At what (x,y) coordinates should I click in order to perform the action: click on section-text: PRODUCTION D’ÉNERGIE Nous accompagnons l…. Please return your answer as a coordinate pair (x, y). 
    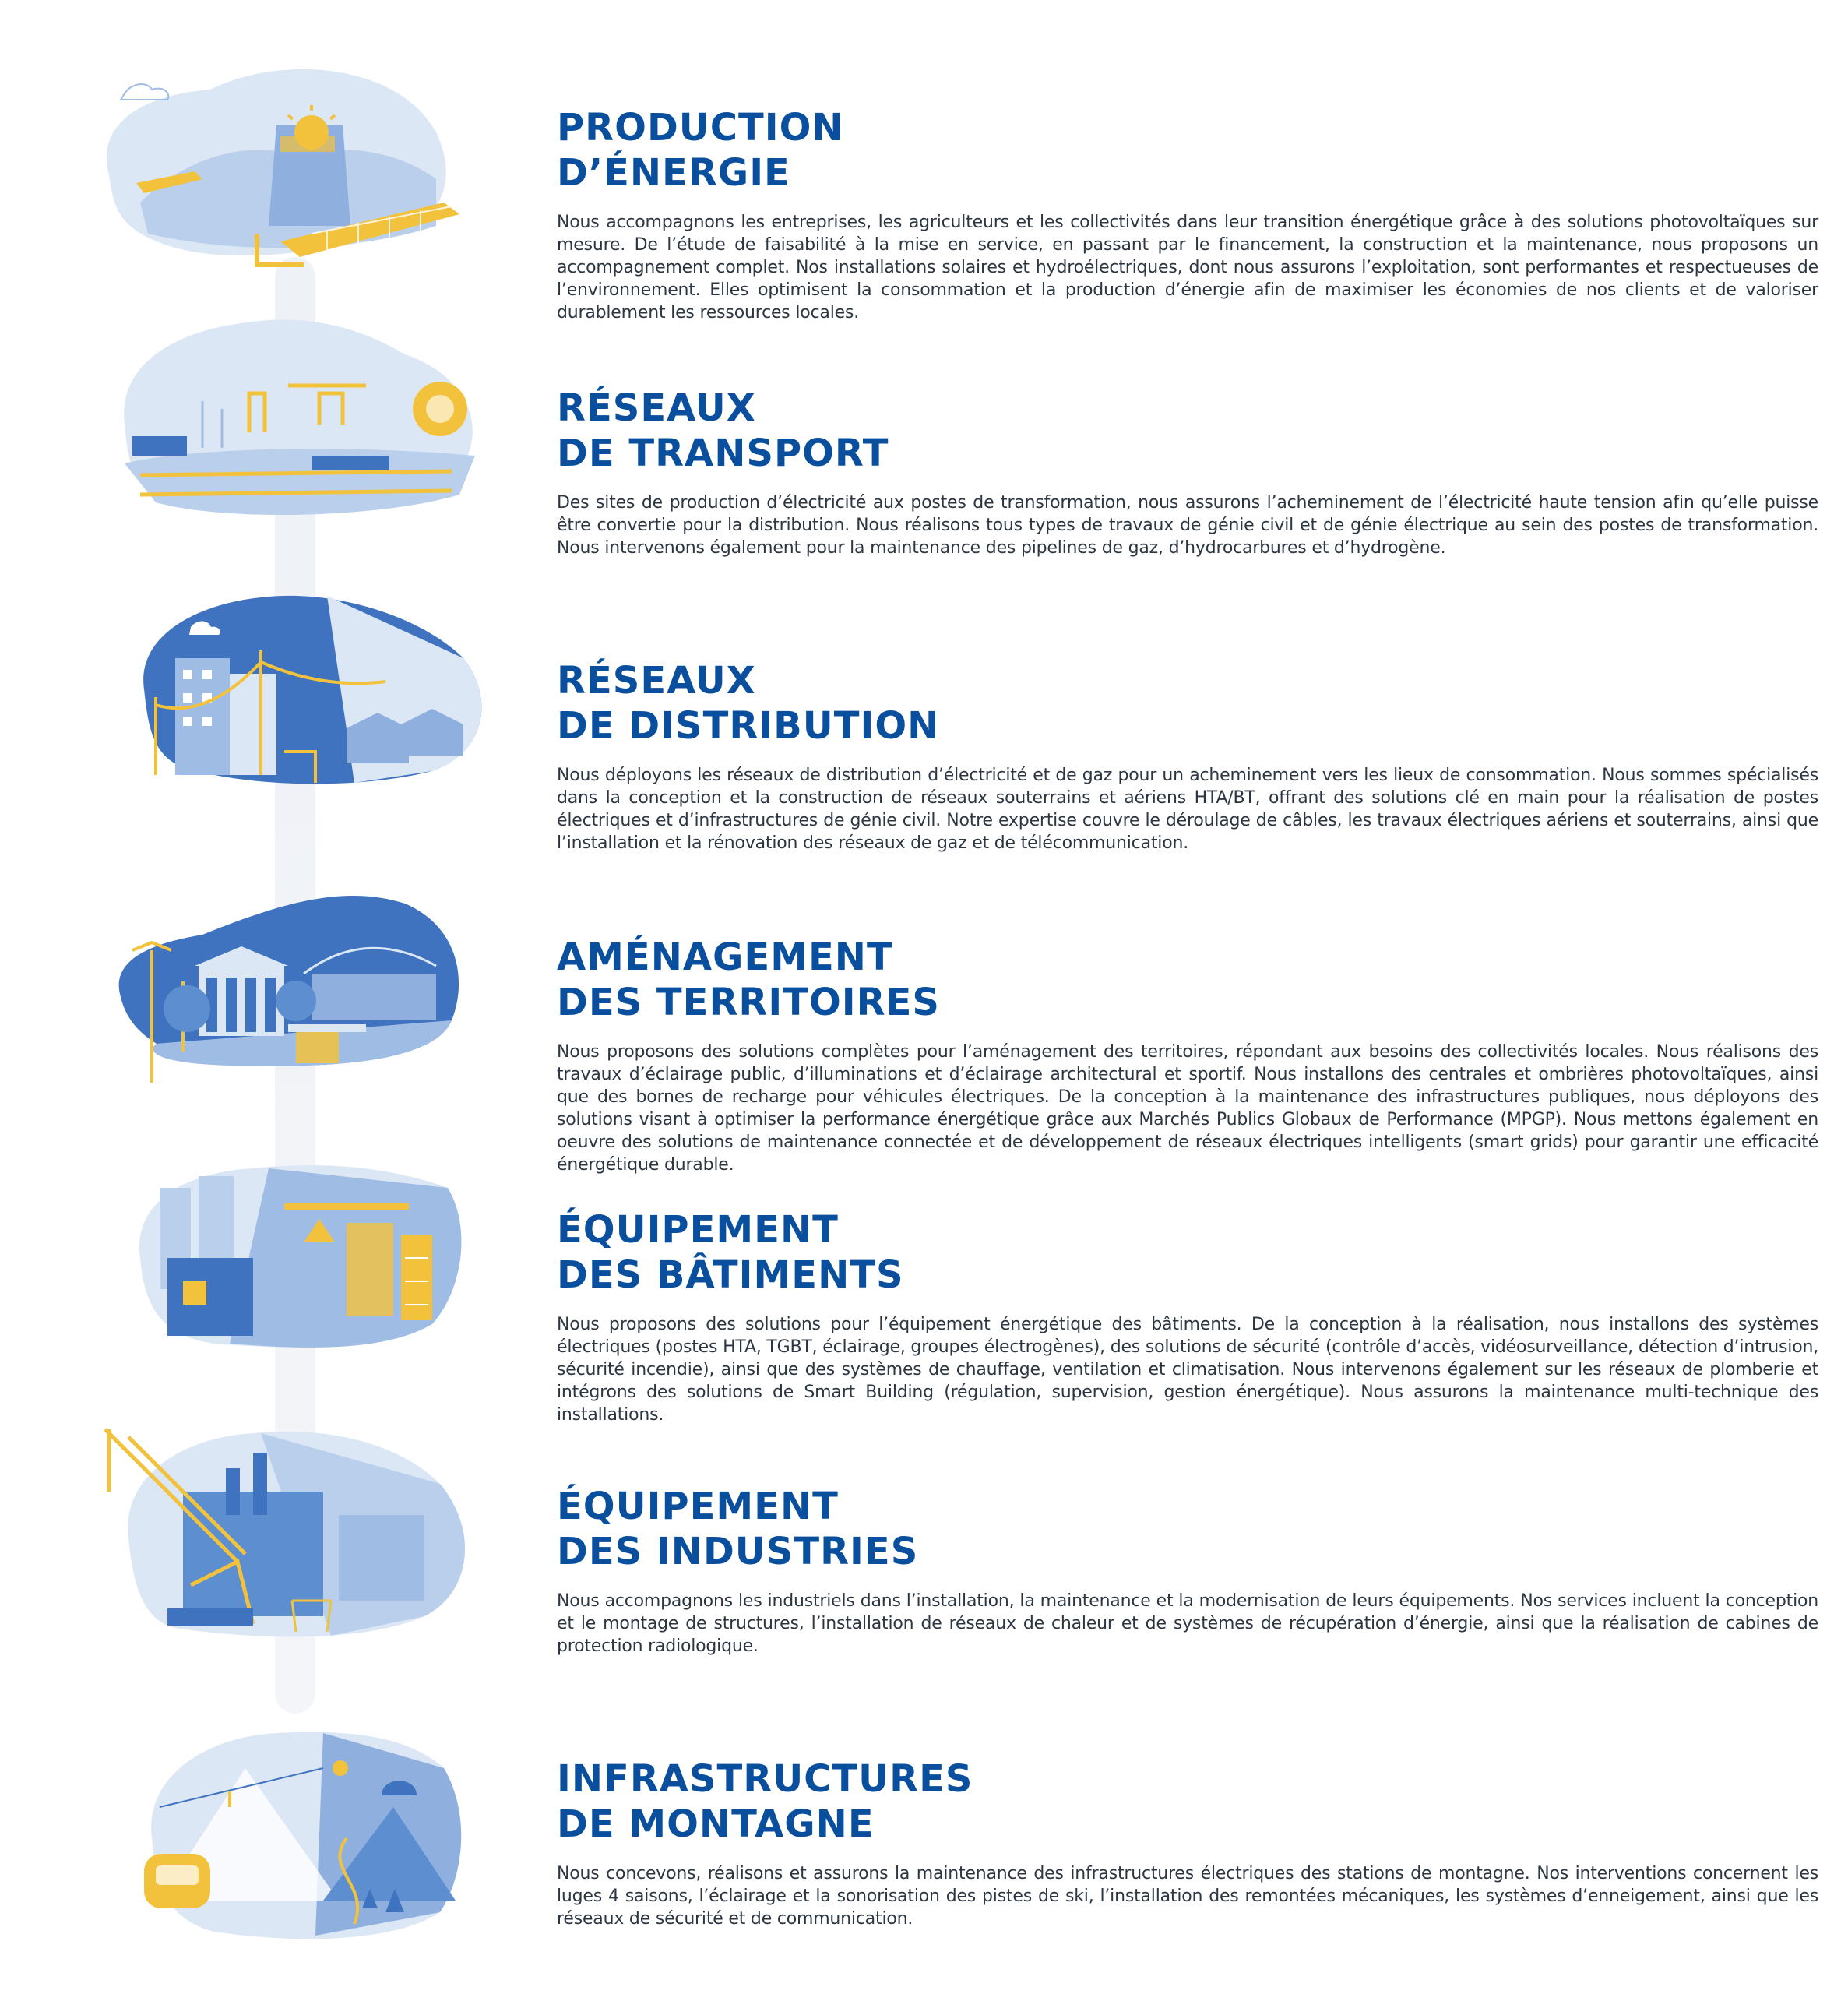
    Looking at the image, I should click on (1188, 214).